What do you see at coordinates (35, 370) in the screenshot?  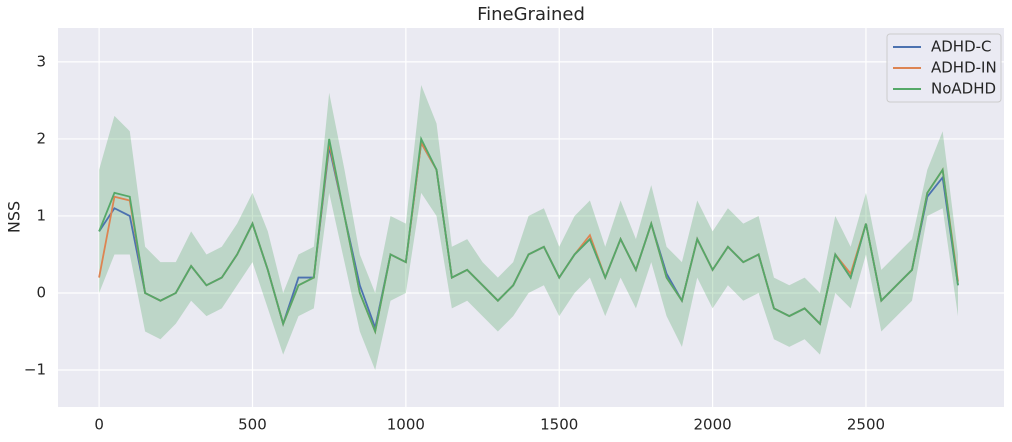 I see `y-tick-label: −1` at bounding box center [35, 370].